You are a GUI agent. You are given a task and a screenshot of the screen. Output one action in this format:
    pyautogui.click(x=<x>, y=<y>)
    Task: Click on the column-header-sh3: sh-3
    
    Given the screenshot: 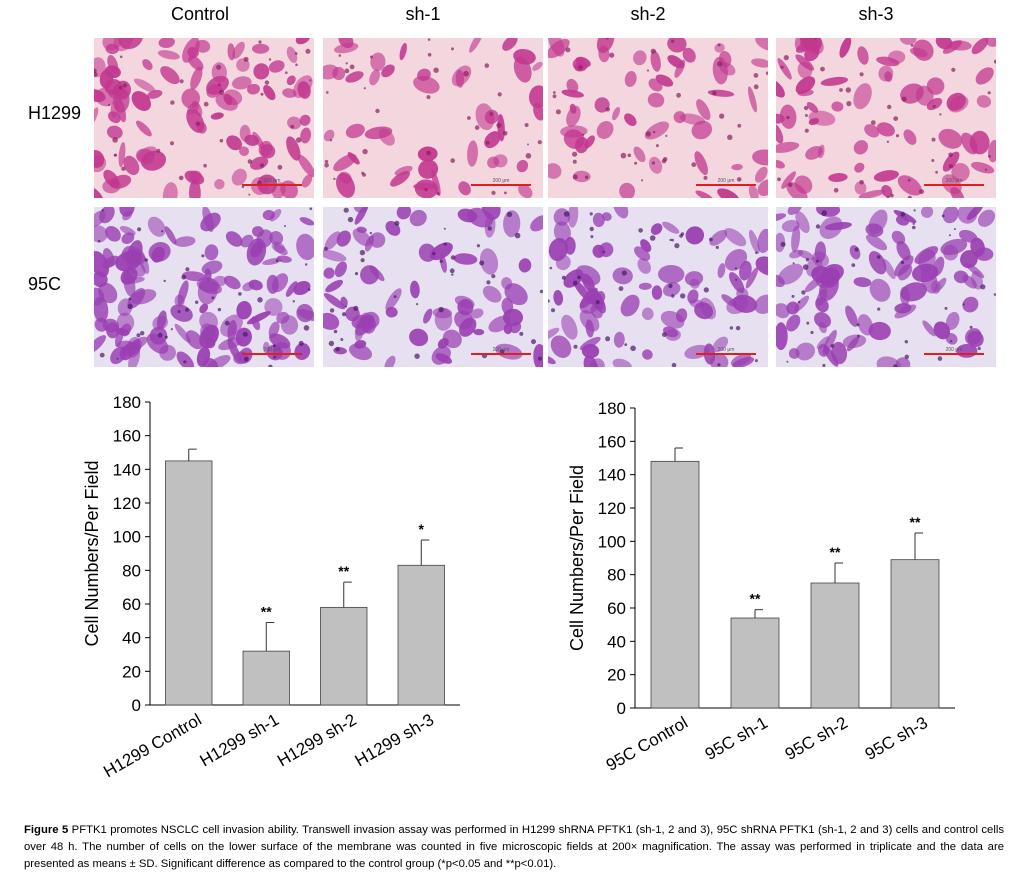 What is the action you would take?
    pyautogui.click(x=876, y=14)
    